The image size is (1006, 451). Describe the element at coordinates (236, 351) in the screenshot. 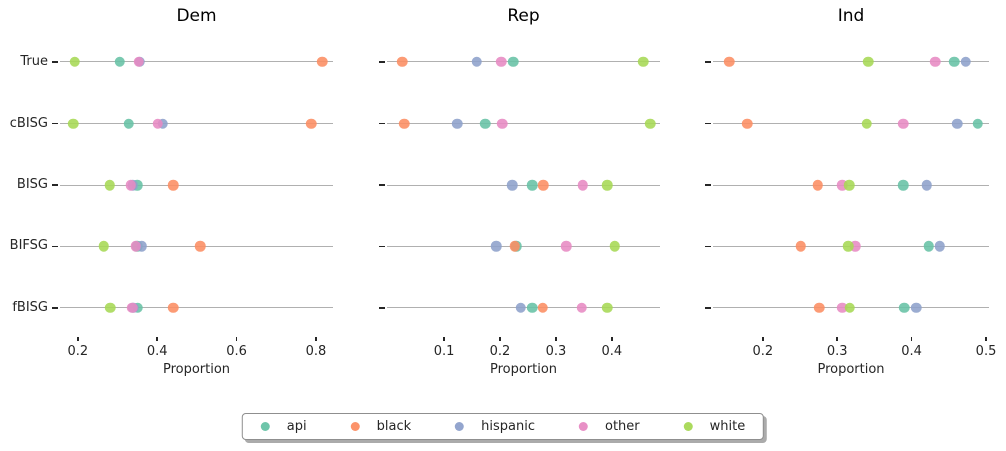

I see `x-tick-label: 0.6` at that location.